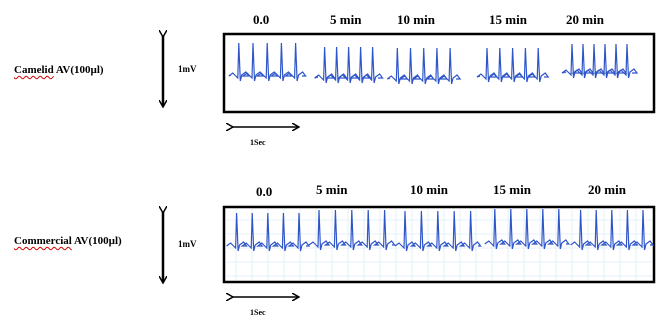 This screenshot has height=320, width=659. Describe the element at coordinates (34, 70) in the screenshot. I see `panel-1-label-word: Camelid` at that location.